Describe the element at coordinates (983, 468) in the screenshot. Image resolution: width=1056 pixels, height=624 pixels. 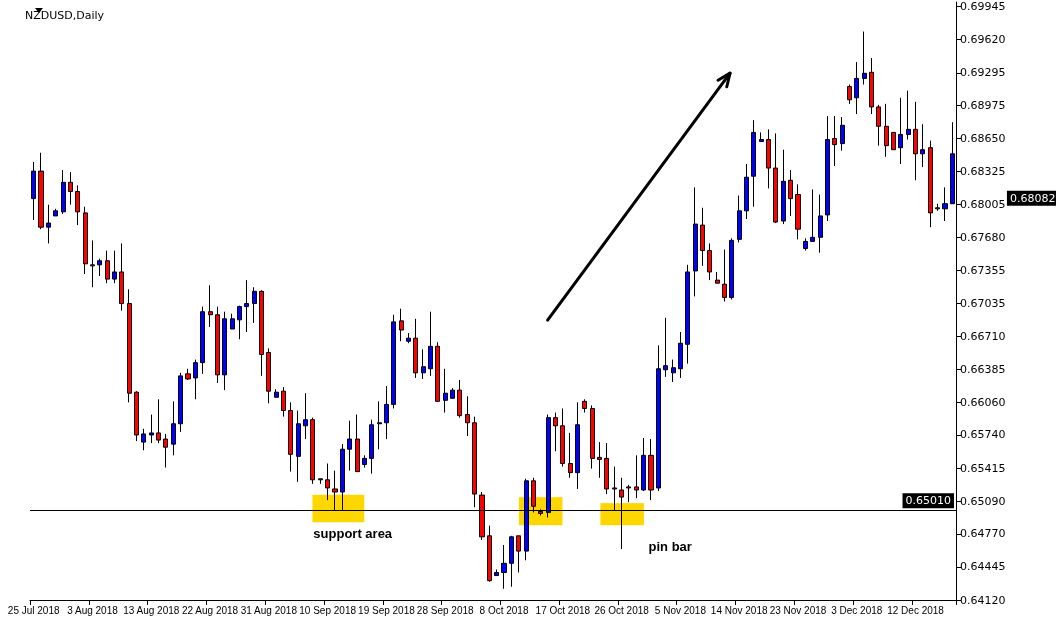
I see `y-tick-label: 0.65415` at that location.